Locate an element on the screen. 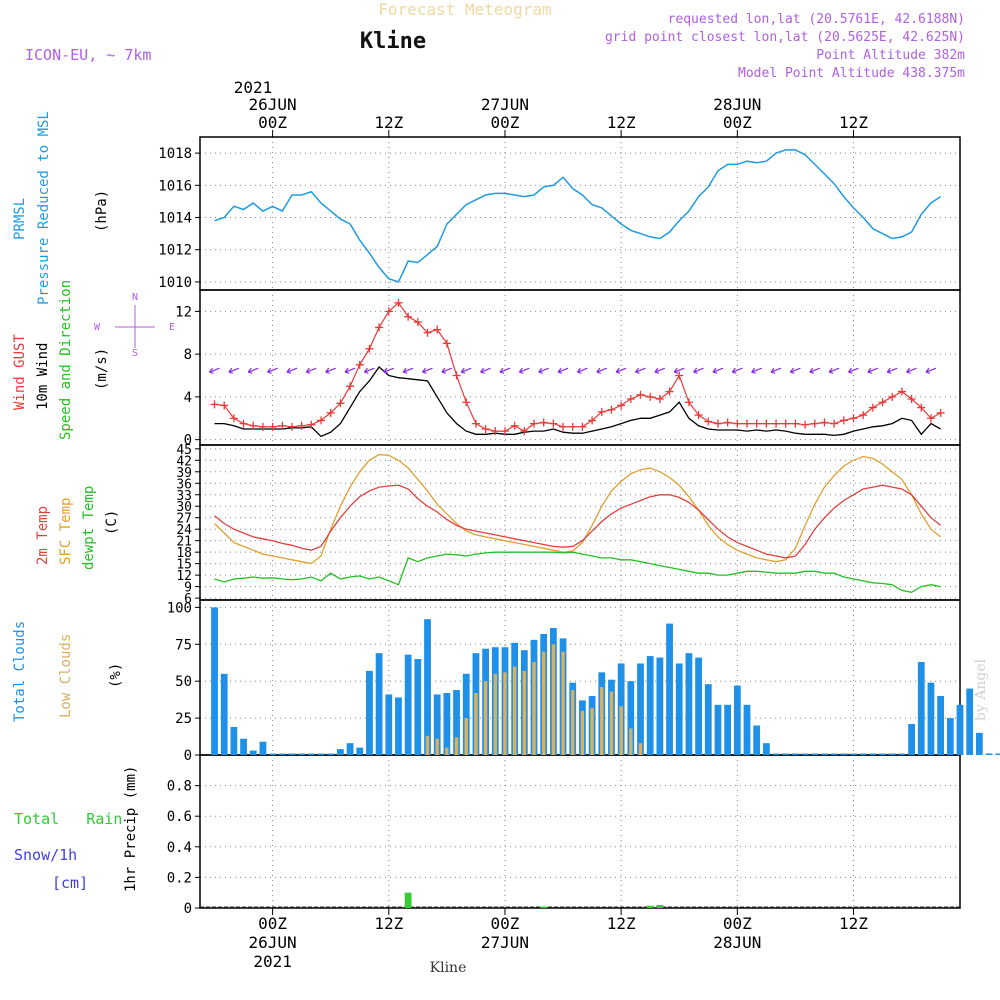 The width and height of the screenshot is (1000, 1000). pressure-unit: (hPa) is located at coordinates (102, 211).